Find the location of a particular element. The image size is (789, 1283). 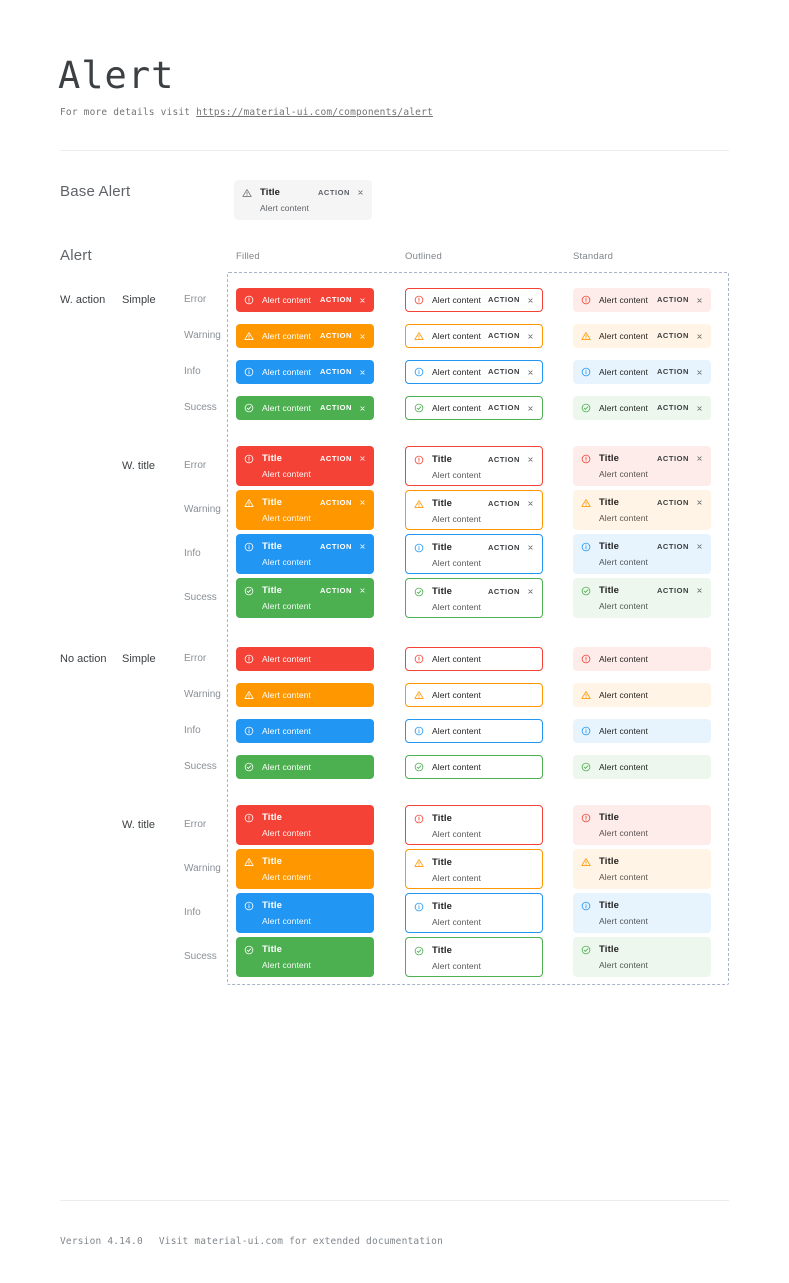

base-alert: Title Alert content ACTION is located at coordinates (303, 200).